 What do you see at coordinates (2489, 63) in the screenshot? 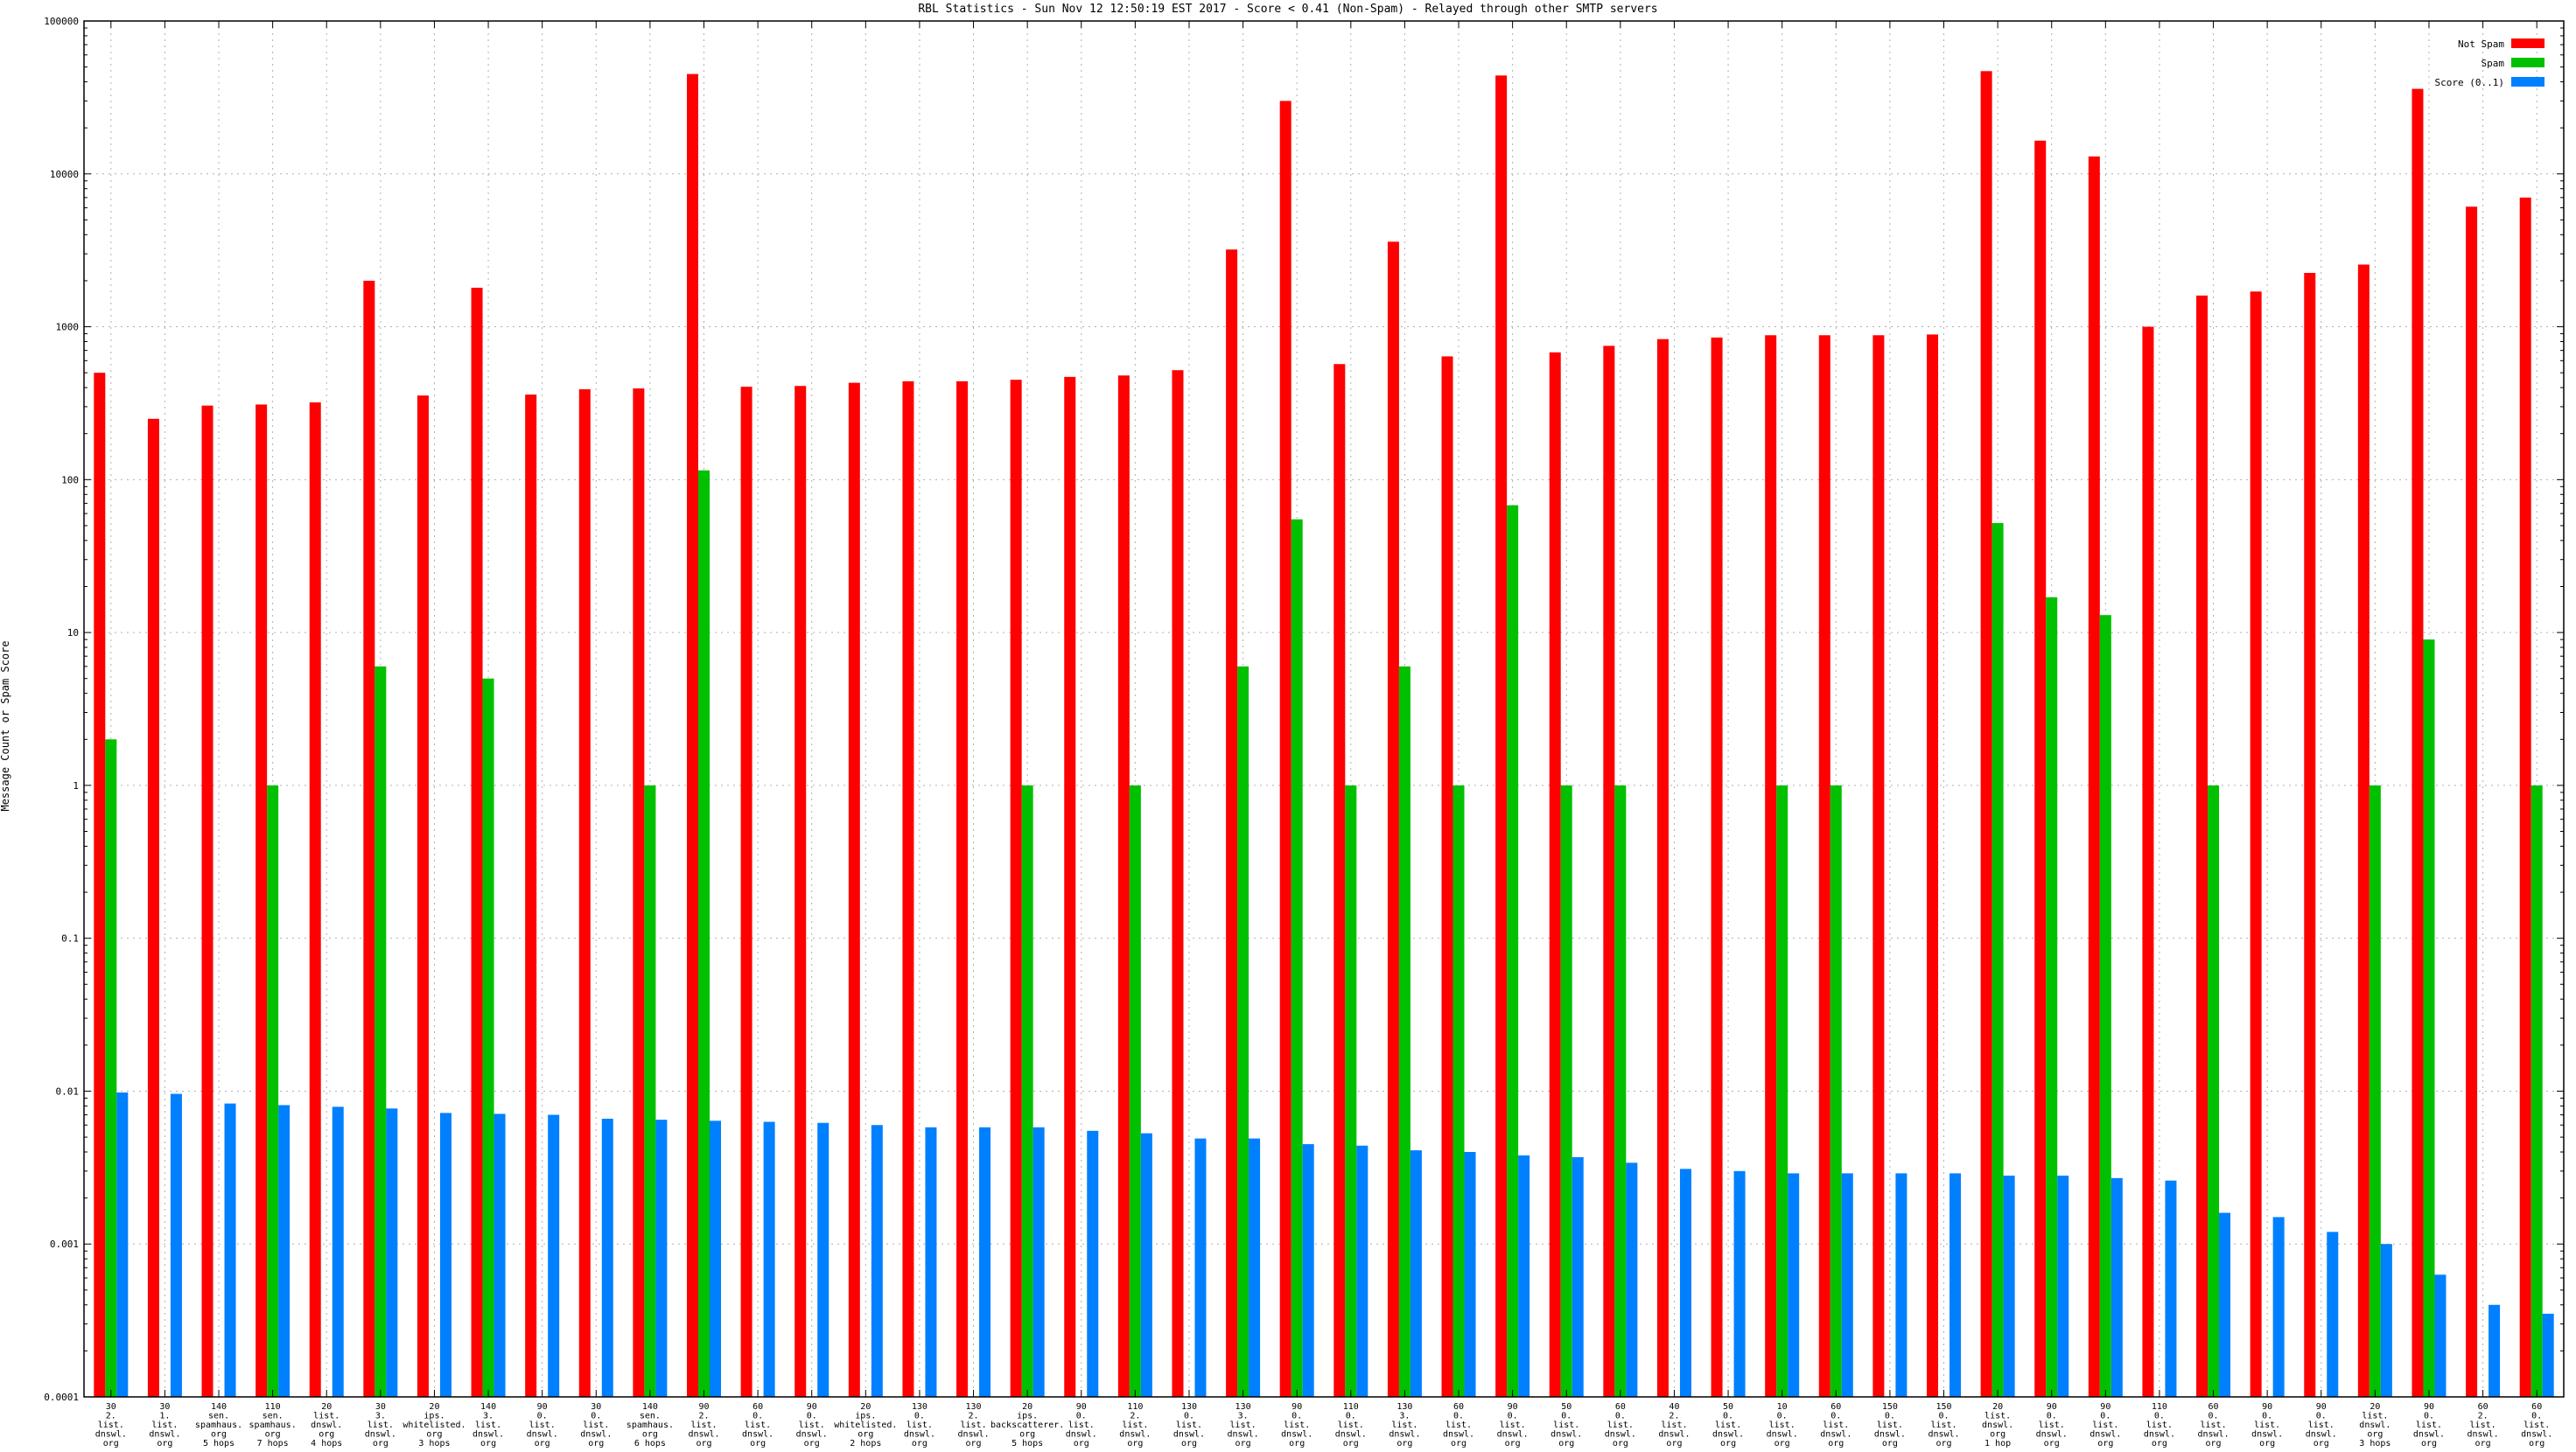
I see `legend: Not Spam Spam Score (0..1)` at bounding box center [2489, 63].